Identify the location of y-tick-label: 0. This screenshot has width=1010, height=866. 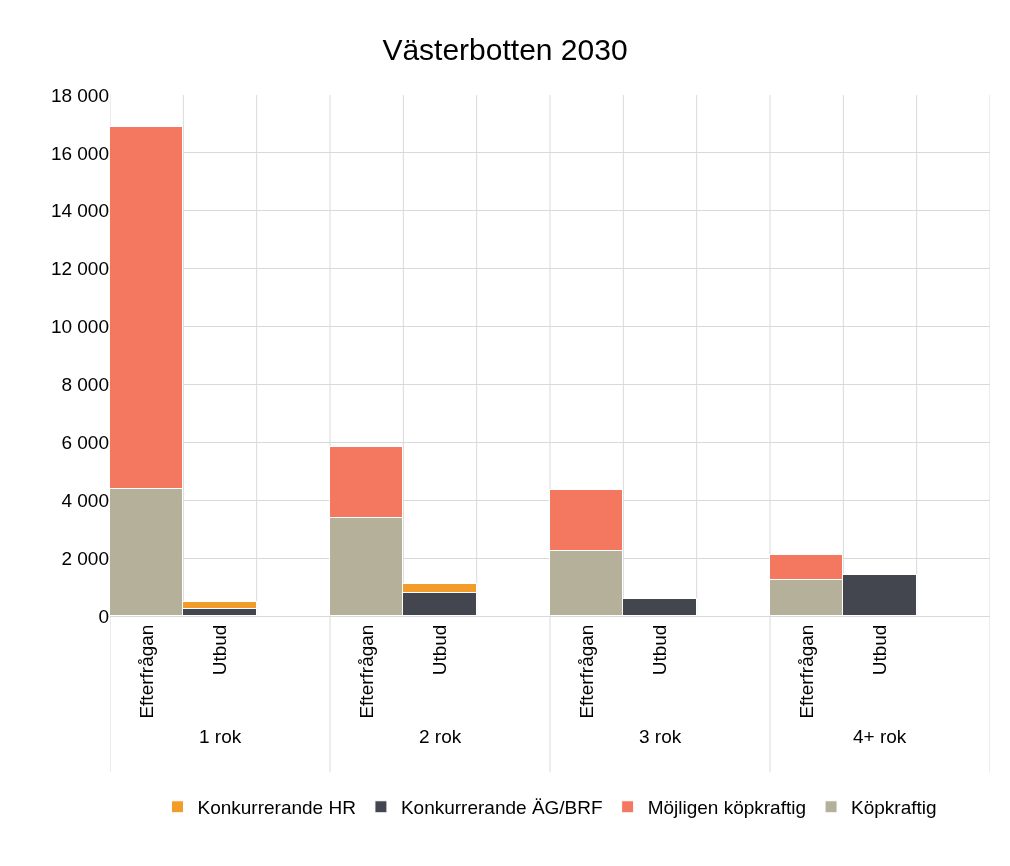
(103, 616).